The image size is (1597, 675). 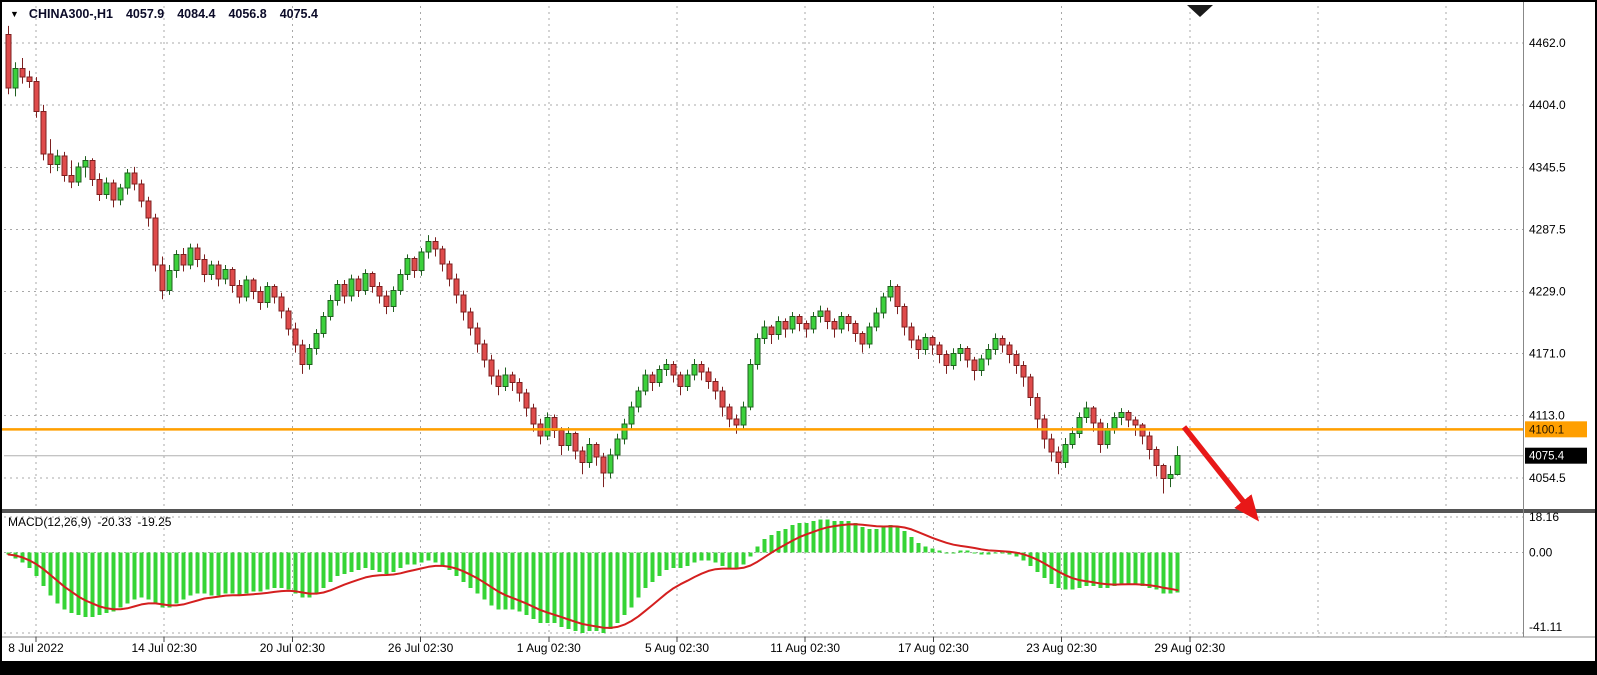 What do you see at coordinates (293, 648) in the screenshot?
I see `time-axis-label: 20 Jul 02:30` at bounding box center [293, 648].